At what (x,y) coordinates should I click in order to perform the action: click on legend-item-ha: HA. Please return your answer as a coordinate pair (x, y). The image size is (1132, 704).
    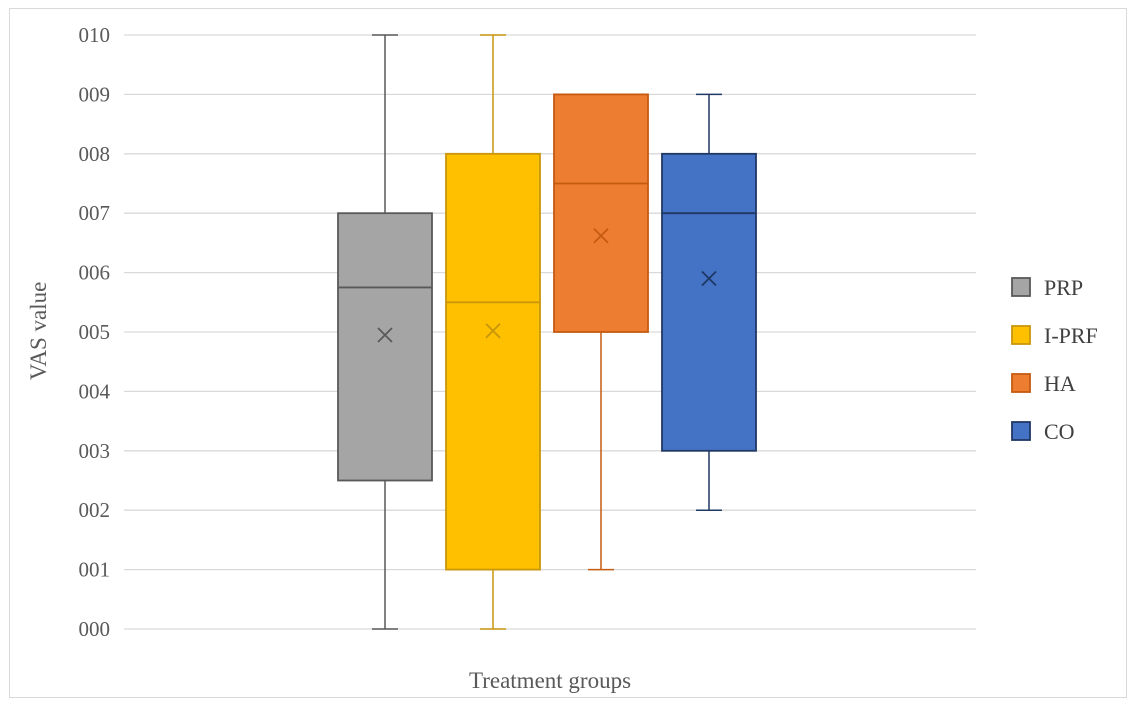
    Looking at the image, I should click on (1043, 383).